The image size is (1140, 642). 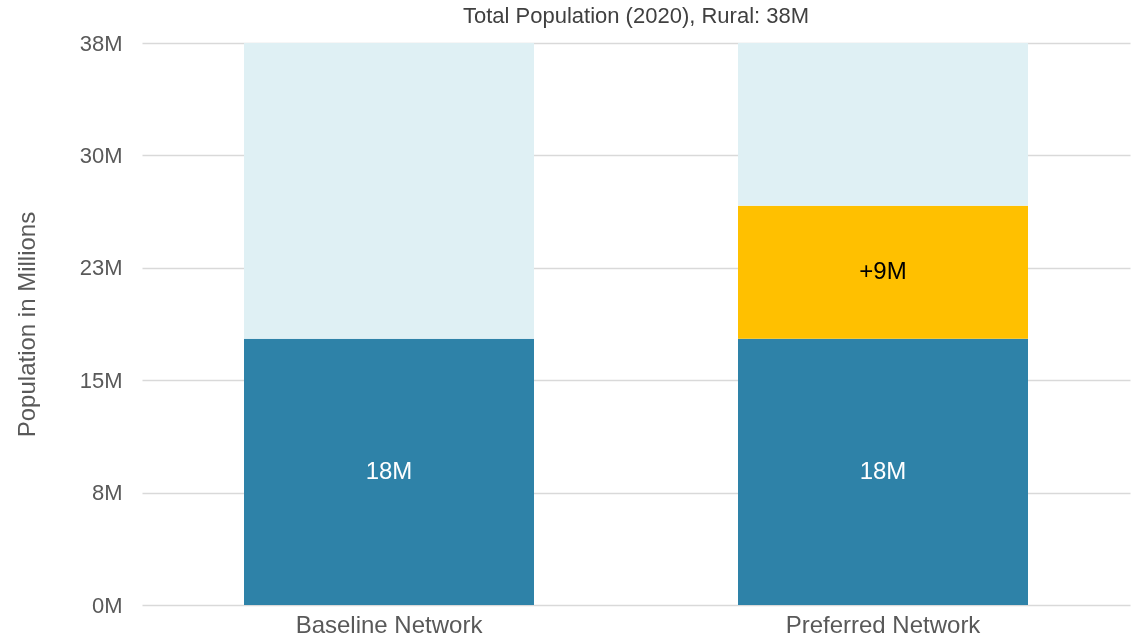 I want to click on data-label: +9M, so click(x=883, y=271).